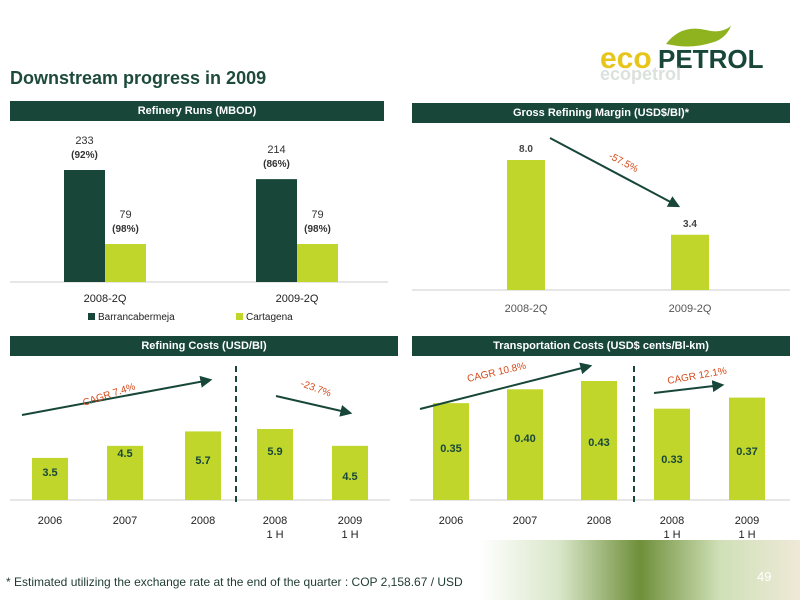 This screenshot has height=600, width=800. What do you see at coordinates (698, 36) in the screenshot?
I see `iguana-icon` at bounding box center [698, 36].